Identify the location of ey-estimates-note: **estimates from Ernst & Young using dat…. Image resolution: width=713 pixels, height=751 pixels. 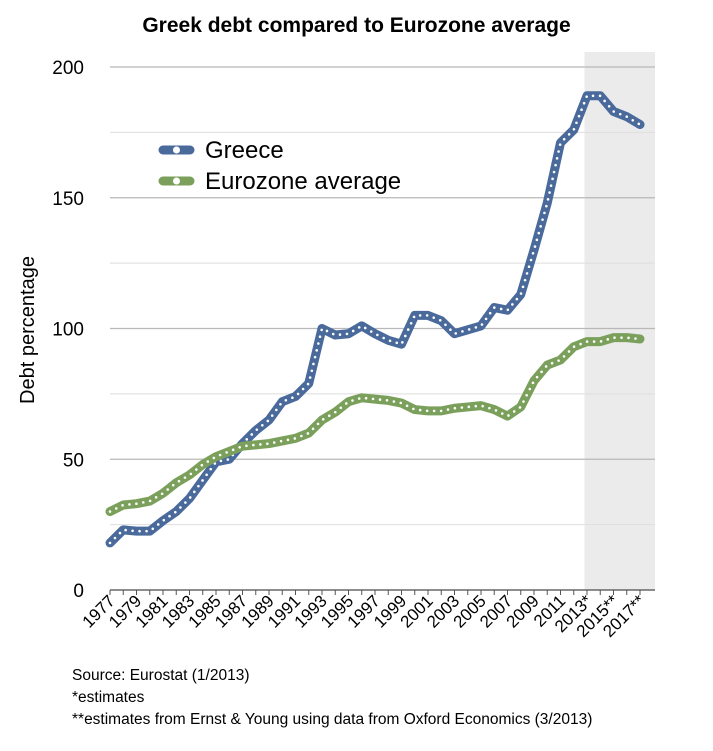
(332, 719).